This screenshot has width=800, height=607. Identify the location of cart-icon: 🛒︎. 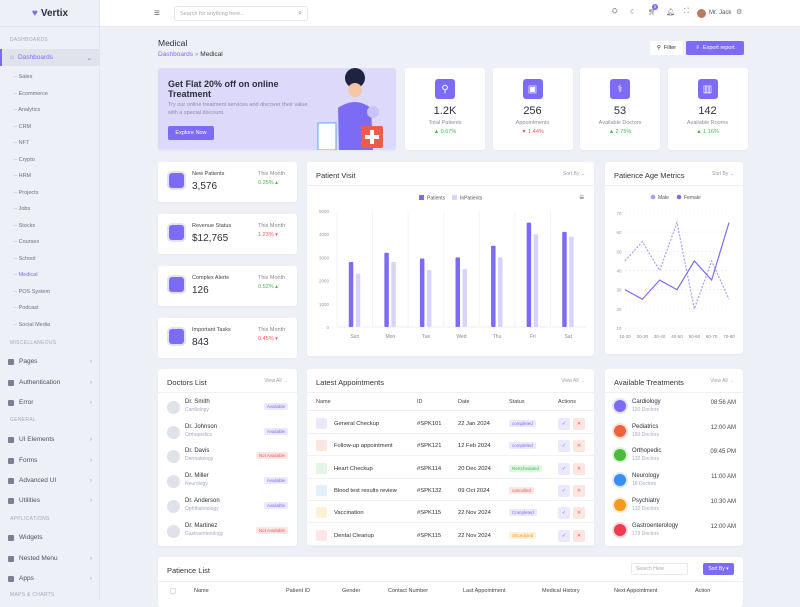
(652, 12).